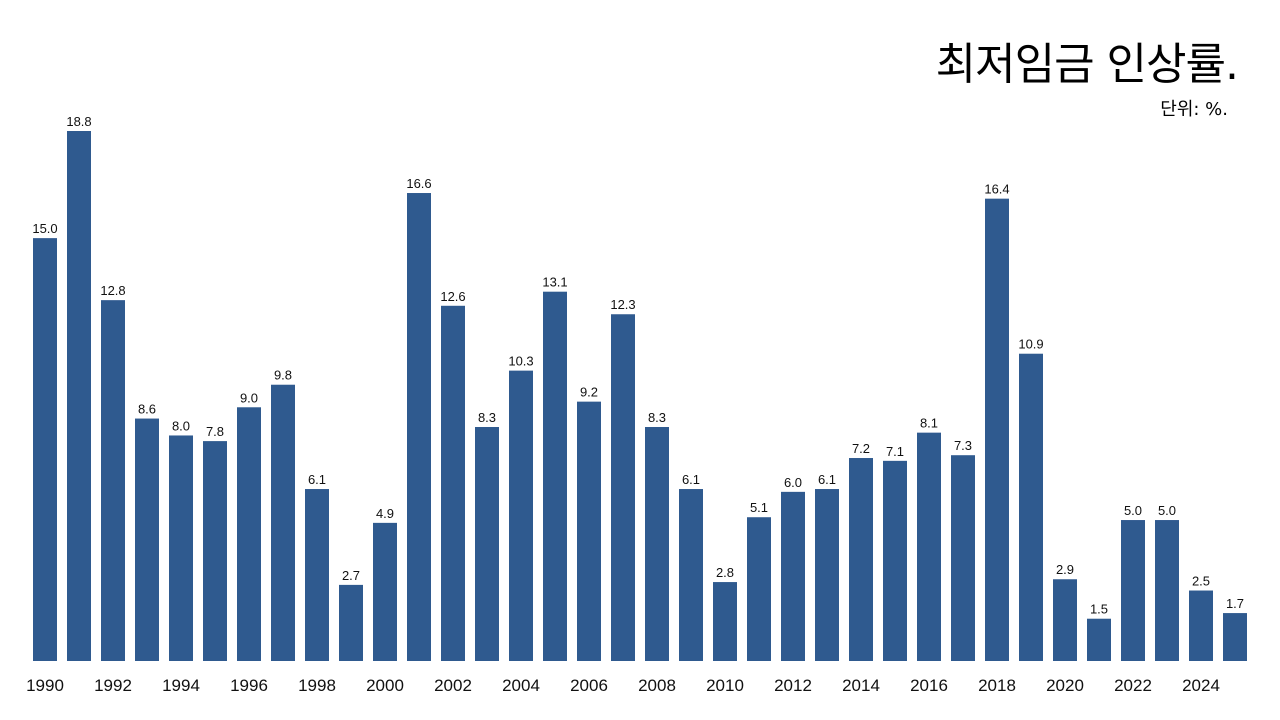 This screenshot has width=1280, height=720. What do you see at coordinates (589, 392) in the screenshot?
I see `value-label-2006: 9.2` at bounding box center [589, 392].